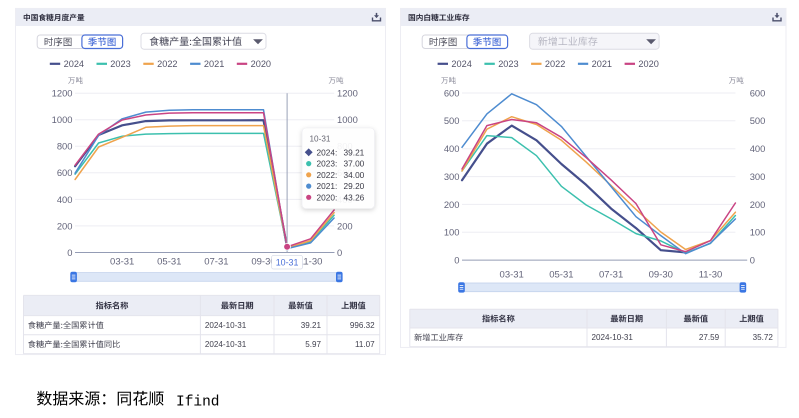  I want to click on svg-text: 27.59, so click(709, 337).